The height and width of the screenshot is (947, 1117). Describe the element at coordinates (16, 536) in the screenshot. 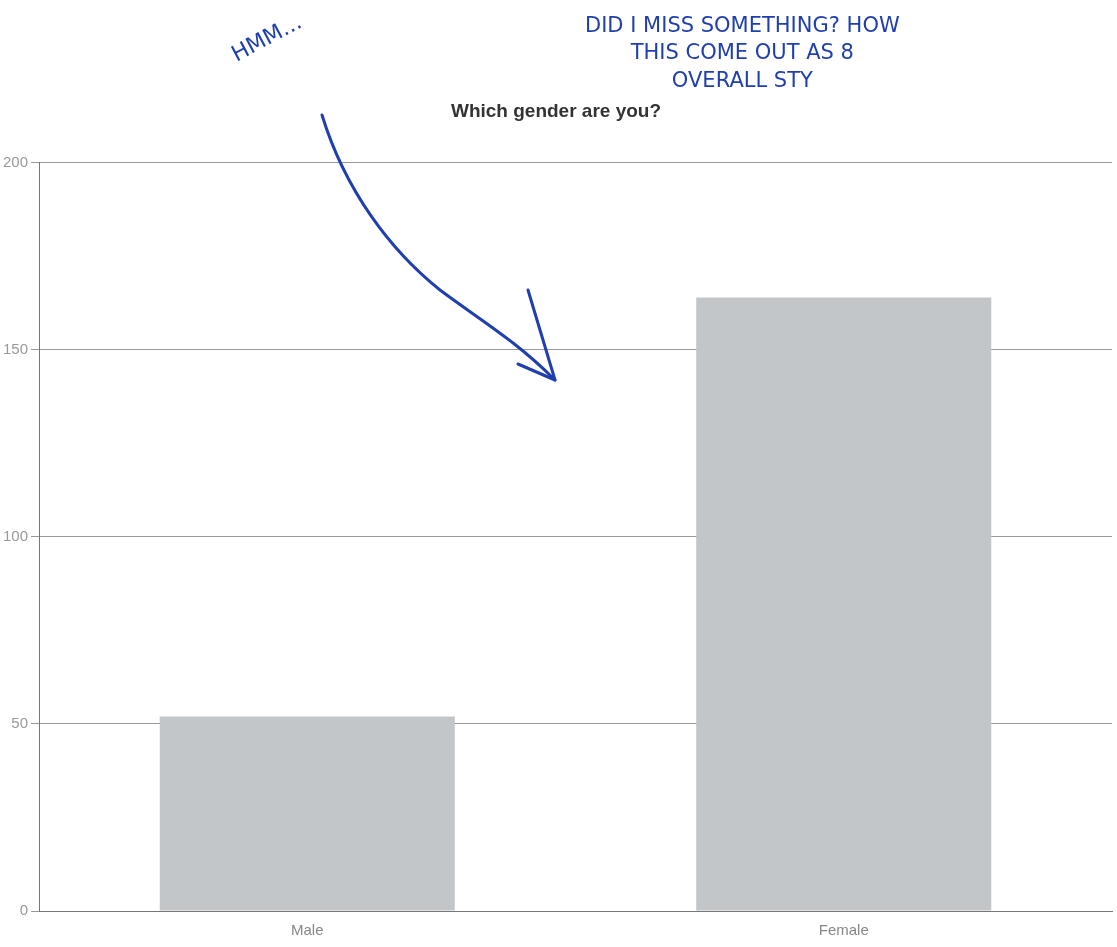

I see `y-tick-label: 100` at that location.